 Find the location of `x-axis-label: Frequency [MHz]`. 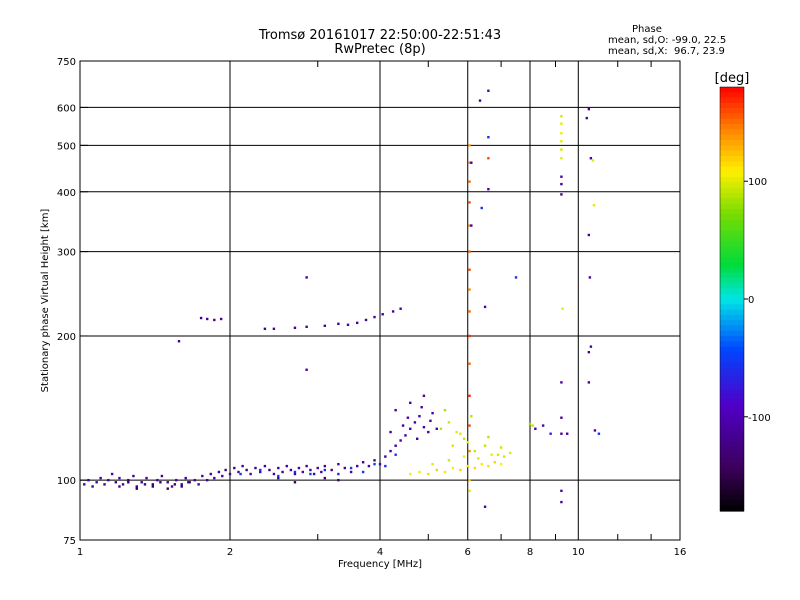

x-axis-label: Frequency [MHz] is located at coordinates (380, 564).